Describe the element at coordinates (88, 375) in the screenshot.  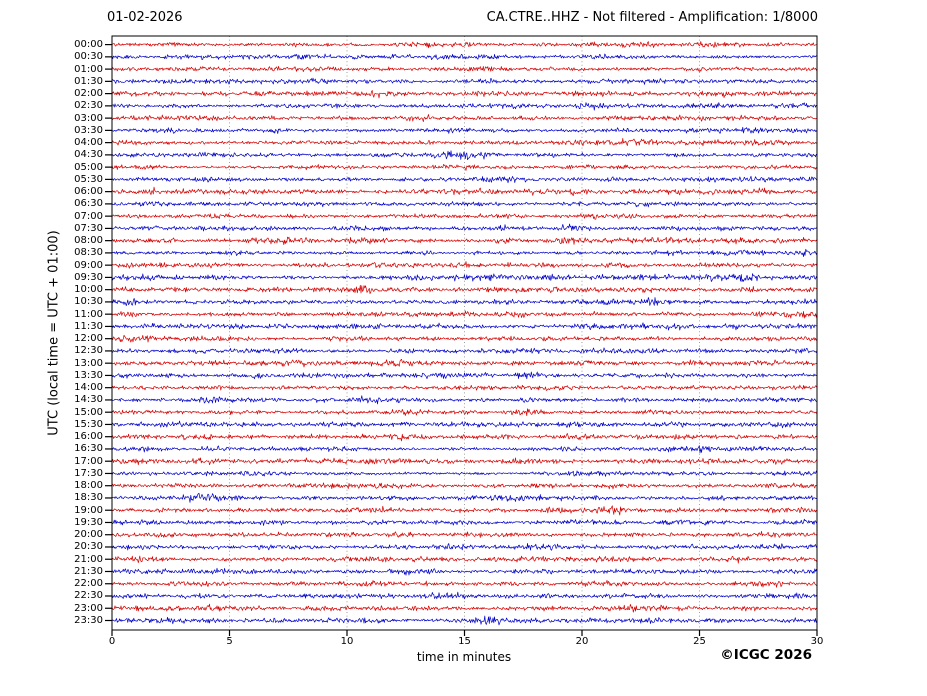
I see `y-tick-label: 13:30` at that location.